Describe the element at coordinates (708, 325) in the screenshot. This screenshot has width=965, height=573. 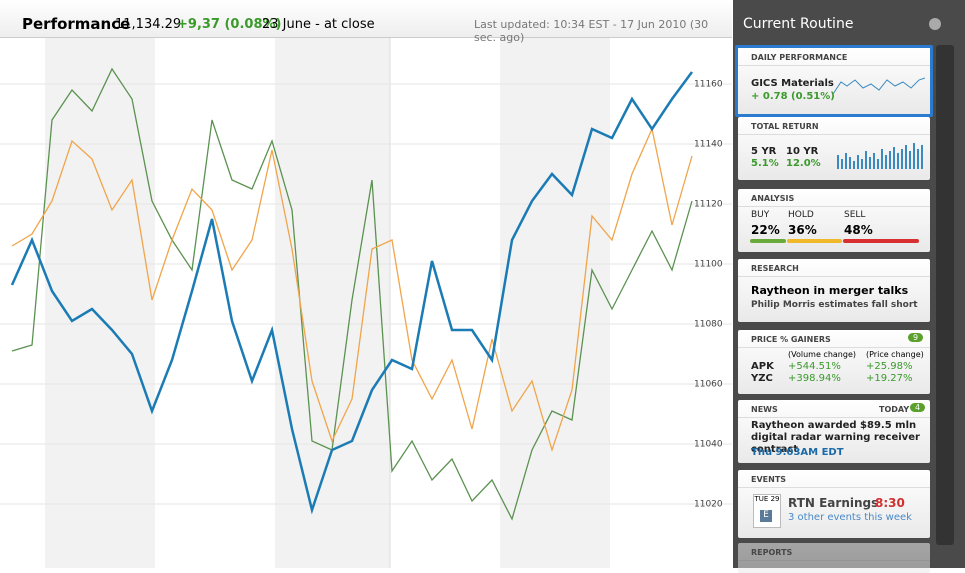
I see `y-tick-label: 11080` at that location.